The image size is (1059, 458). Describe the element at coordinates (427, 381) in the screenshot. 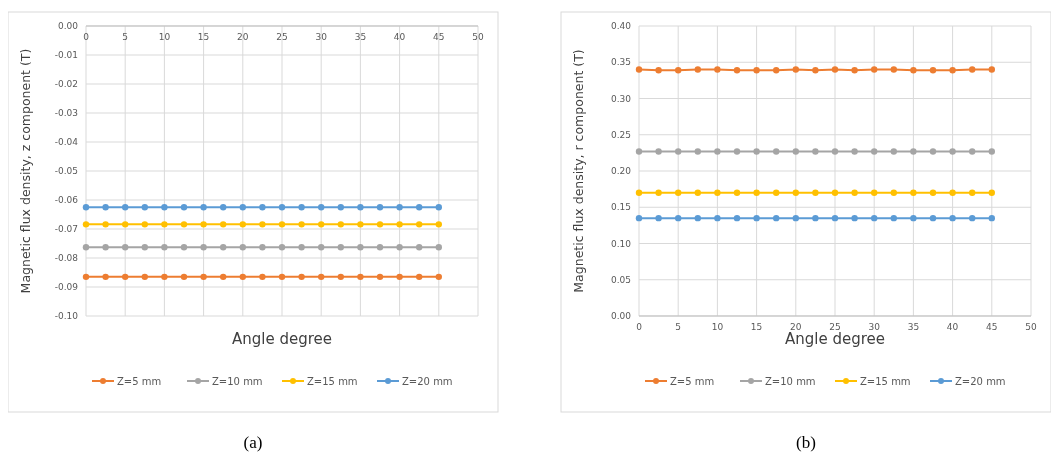

I see `legend-label: Z=20 mm` at that location.